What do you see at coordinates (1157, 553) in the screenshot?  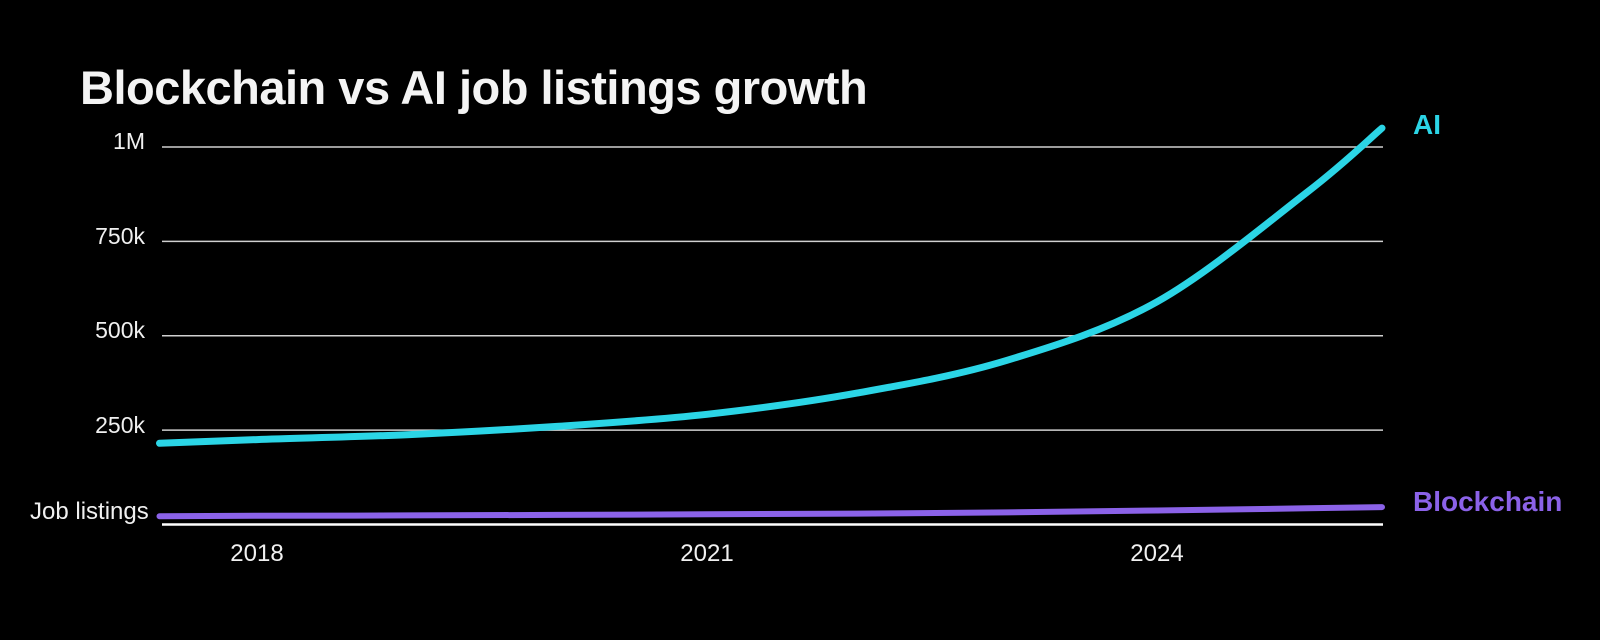 I see `x-tick-2024: 2024` at bounding box center [1157, 553].